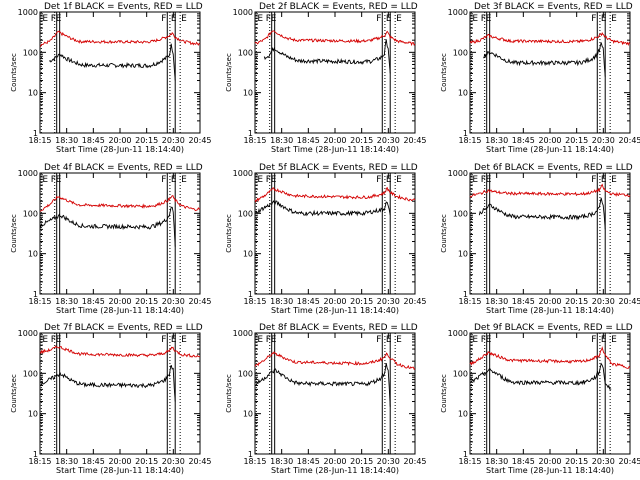 The width and height of the screenshot is (640, 480). What do you see at coordinates (553, 7) in the screenshot?
I see `panel-title: Det 3f BLACK = Events, RED = LLD` at bounding box center [553, 7].